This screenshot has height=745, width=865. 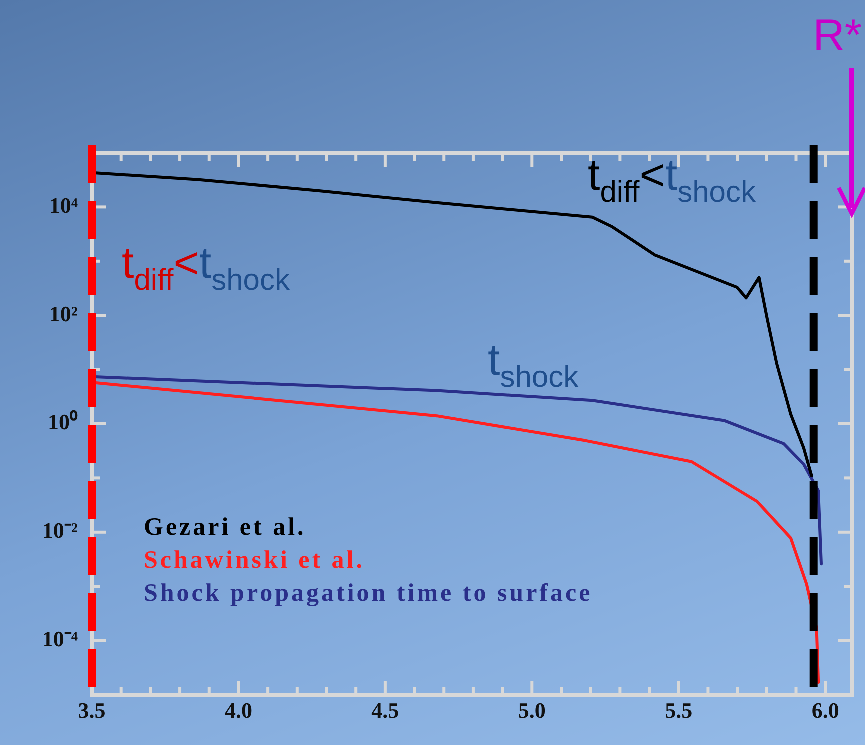 I want to click on text: R*, so click(x=837, y=35).